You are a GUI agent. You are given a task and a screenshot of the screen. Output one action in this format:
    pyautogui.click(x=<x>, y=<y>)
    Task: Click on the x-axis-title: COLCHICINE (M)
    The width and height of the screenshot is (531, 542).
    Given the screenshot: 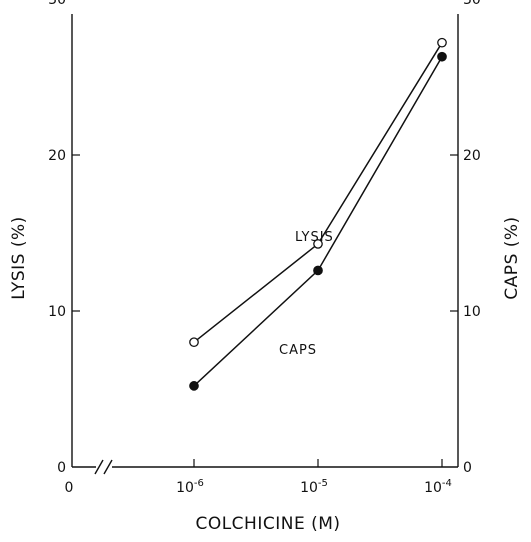 What is the action you would take?
    pyautogui.click(x=267, y=524)
    